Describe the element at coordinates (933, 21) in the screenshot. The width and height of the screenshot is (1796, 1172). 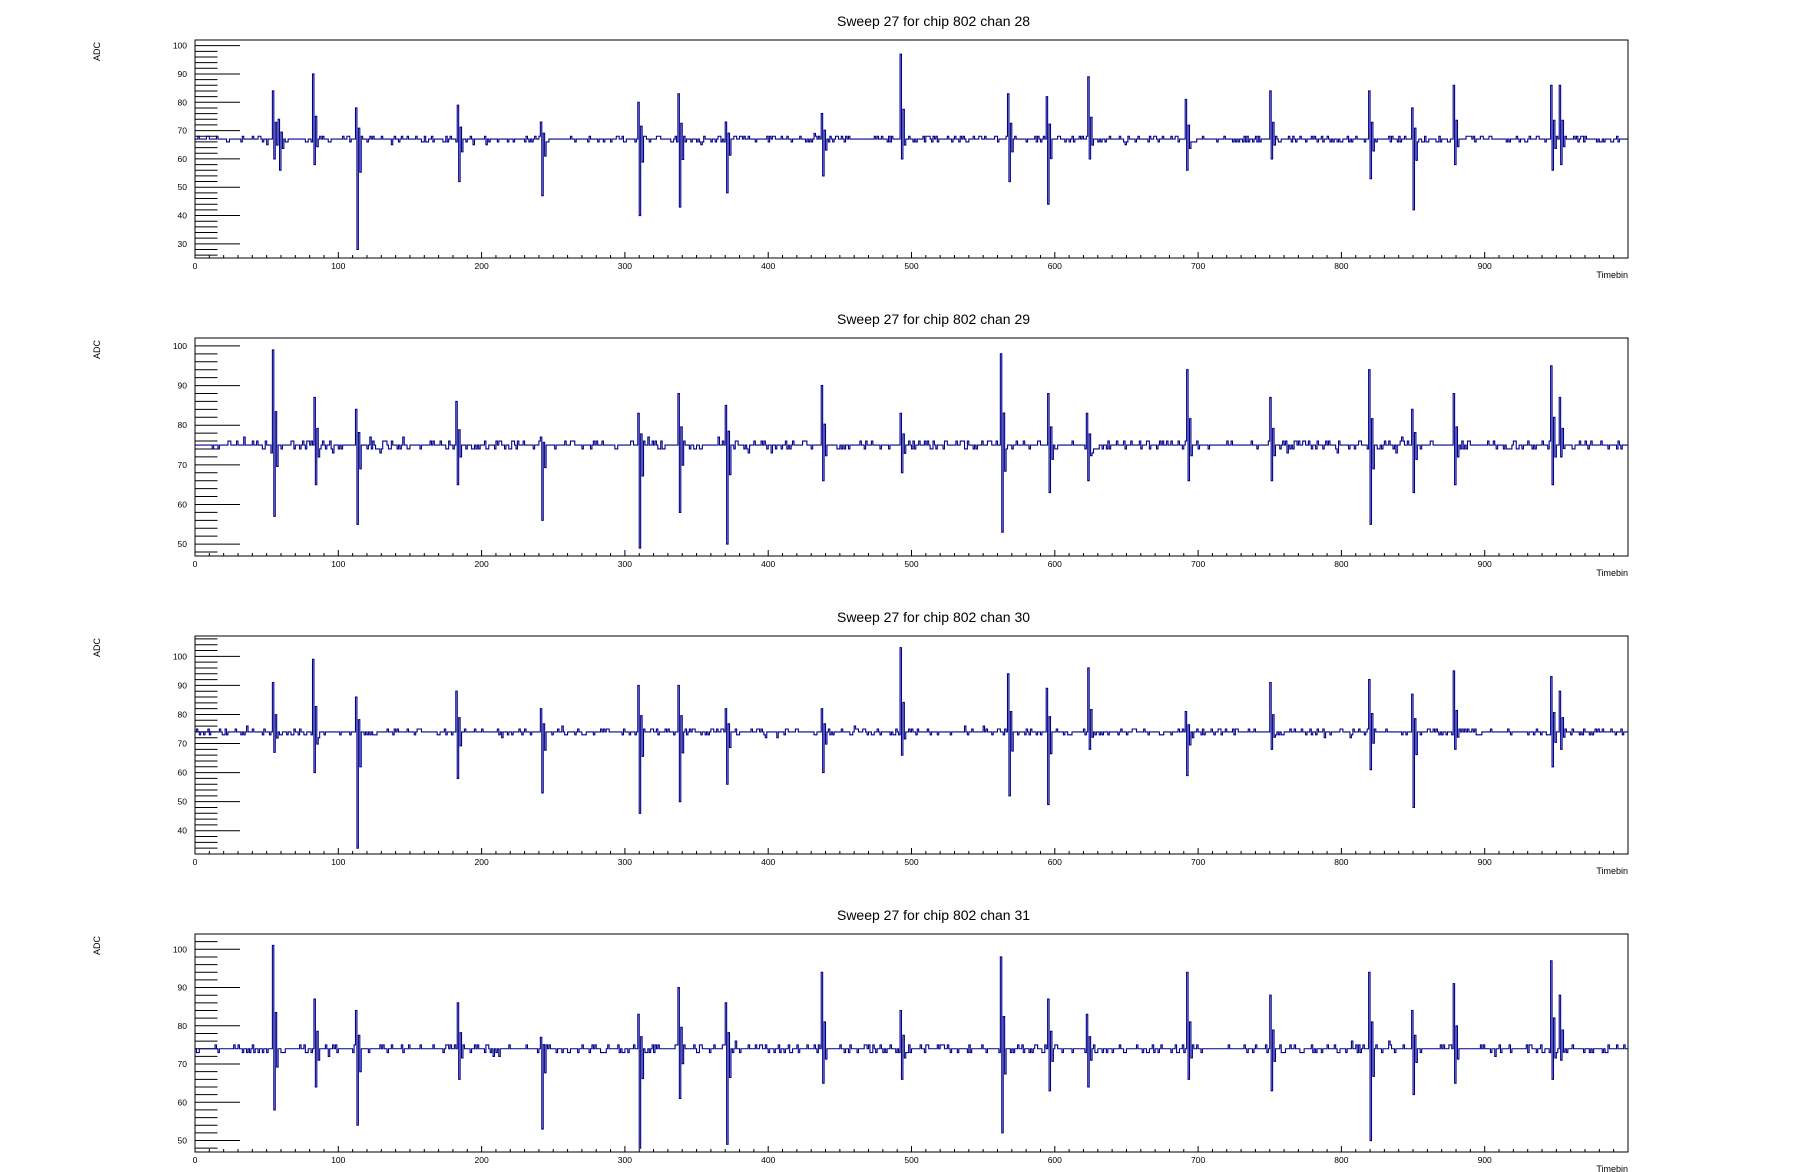
I see `chart-title: Sweep 27 for chip 802 chan 28` at that location.